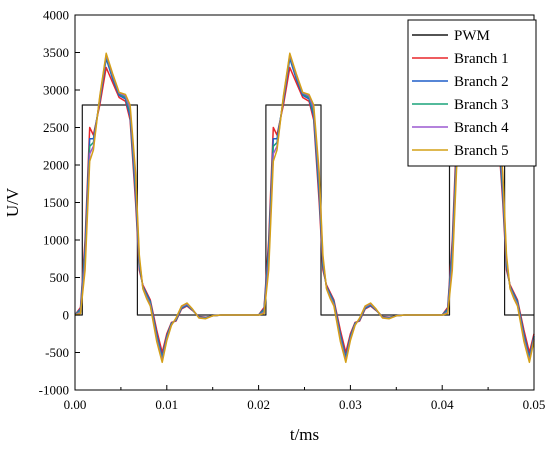 This screenshot has height=449, width=550. What do you see at coordinates (534, 404) in the screenshot?
I see `x-tick-label: 0.05` at bounding box center [534, 404].